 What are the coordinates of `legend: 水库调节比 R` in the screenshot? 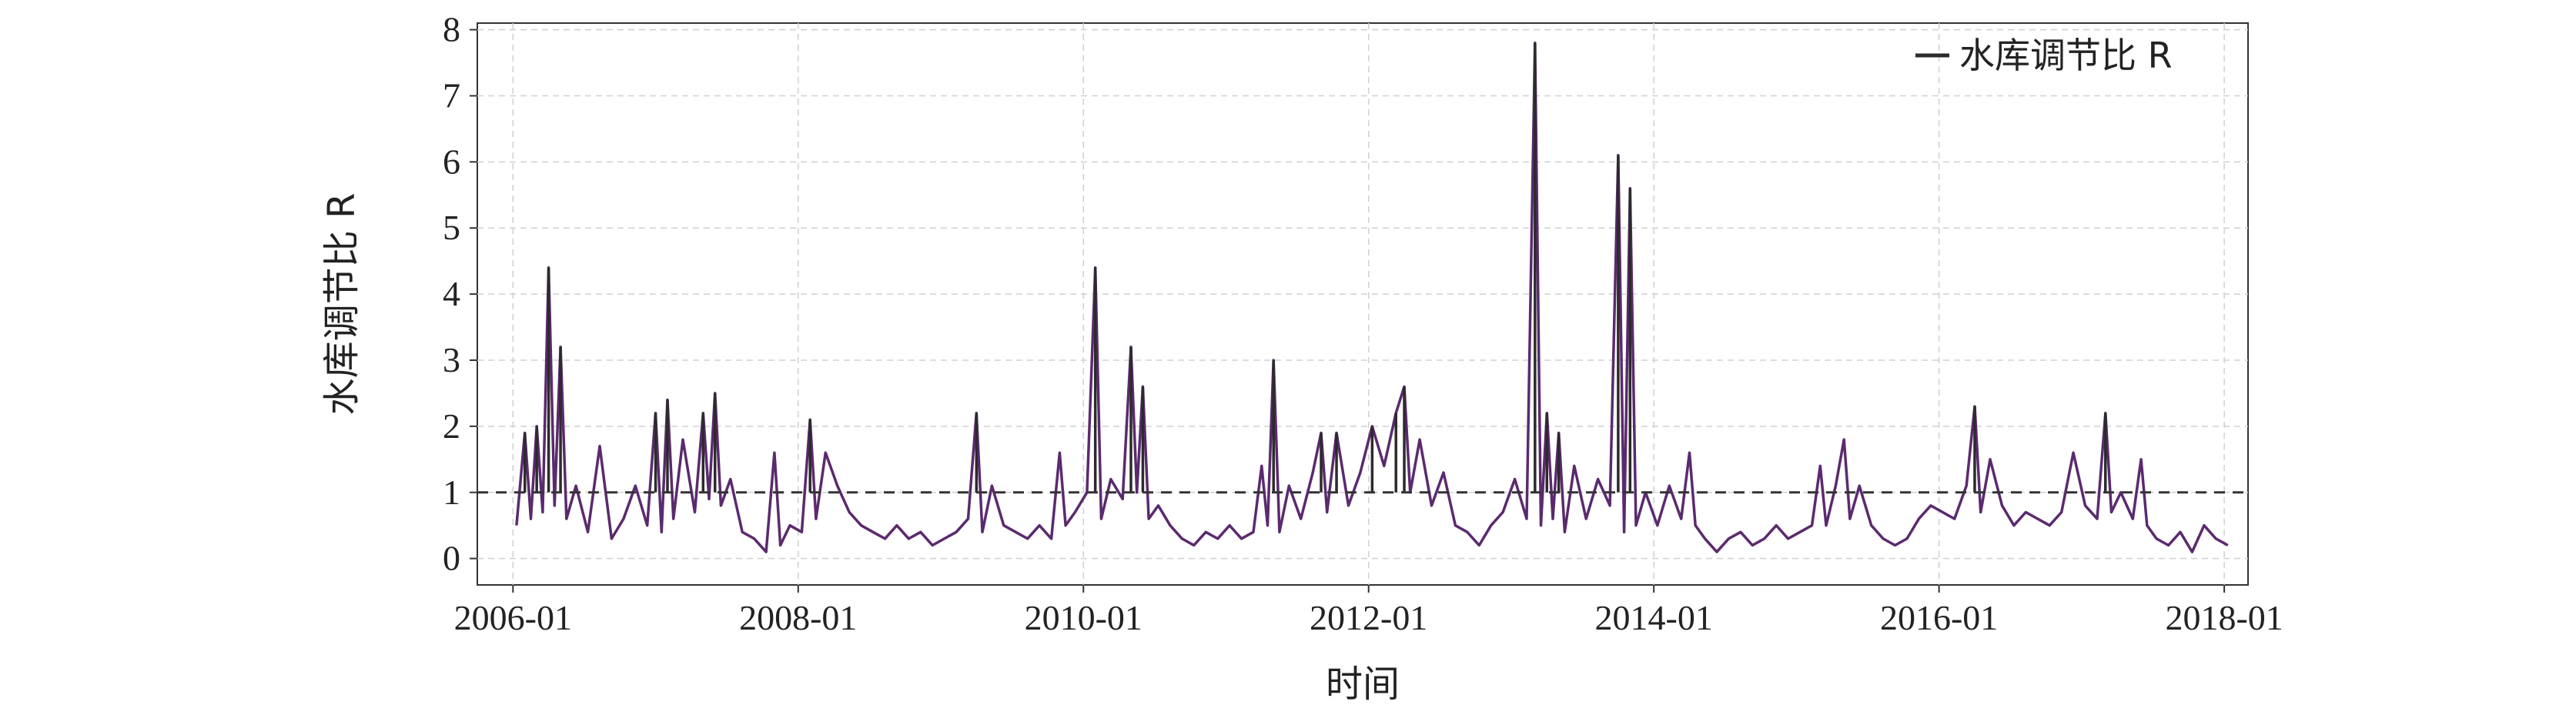 It's located at (2044, 55).